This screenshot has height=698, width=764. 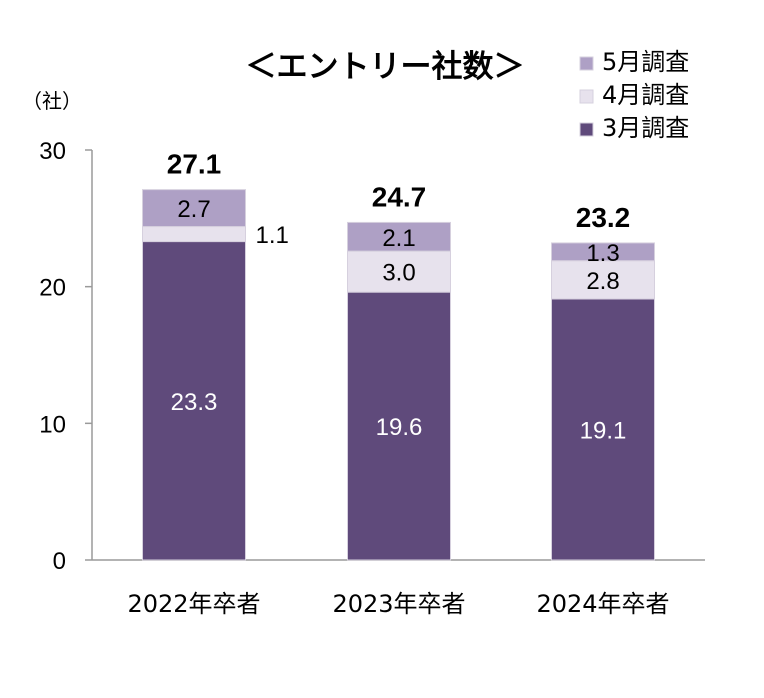 I want to click on legend-label: 5月調査, so click(x=645, y=62).